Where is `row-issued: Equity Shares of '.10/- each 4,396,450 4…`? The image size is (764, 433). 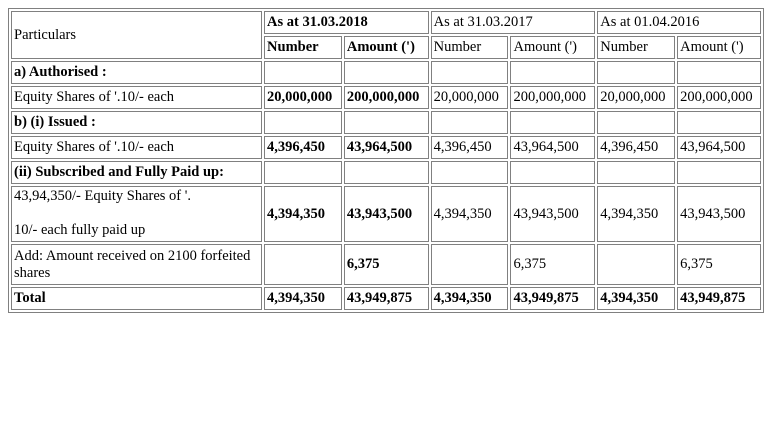
row-issued: Equity Shares of '.10/- each 4,396,450 4… is located at coordinates (386, 147).